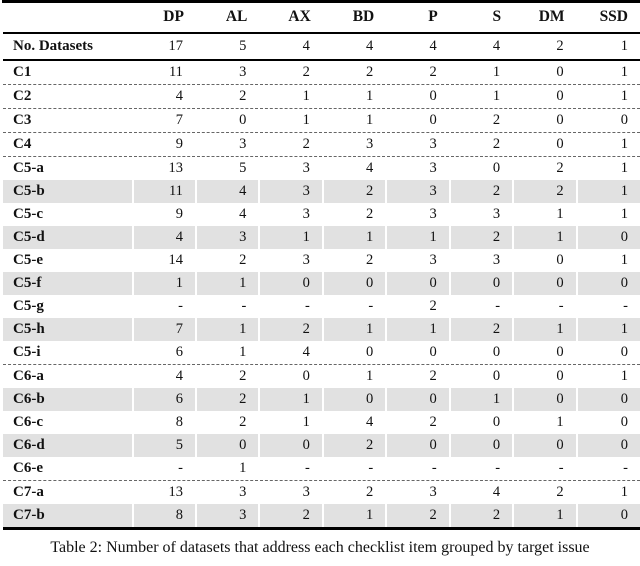  What do you see at coordinates (290, 376) in the screenshot?
I see `cell-c6-a-ax: 0` at bounding box center [290, 376].